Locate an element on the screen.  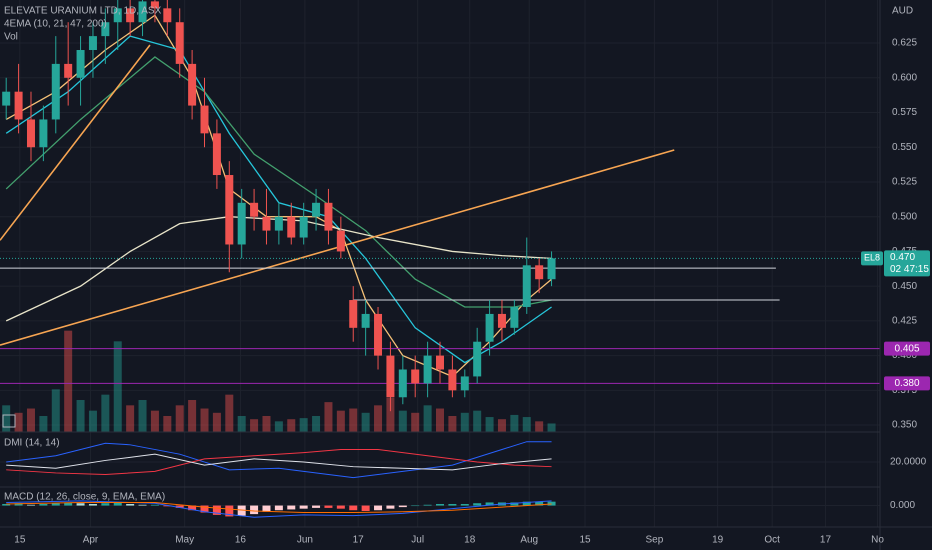
symbol-box is located at coordinates (872, 258).